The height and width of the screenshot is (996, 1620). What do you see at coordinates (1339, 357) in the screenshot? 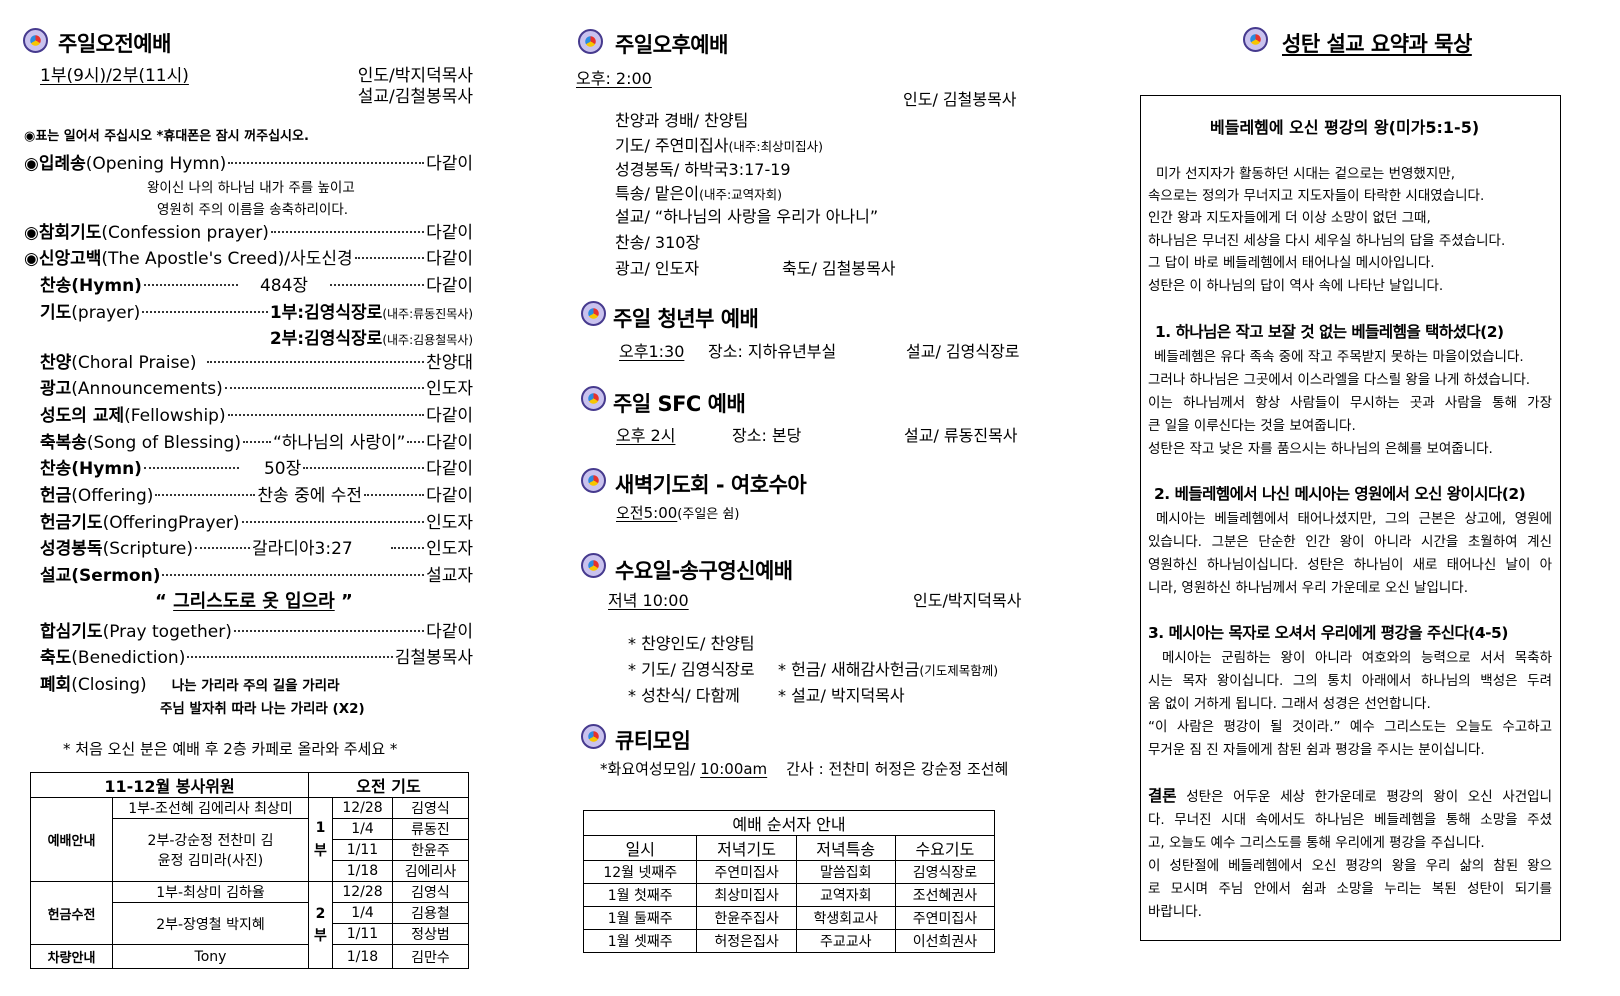
I see `point-line: 베들레헴은 유다 족속 중에 작고 주목받지 못하는 마을이었습니다.` at bounding box center [1339, 357].